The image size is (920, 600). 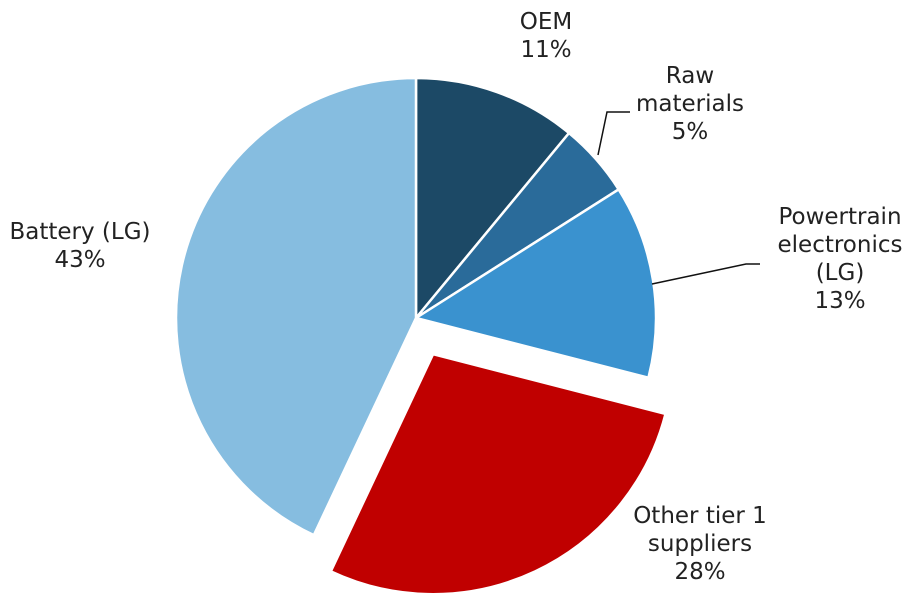 What do you see at coordinates (546, 22) in the screenshot?
I see `category-label: OEM` at bounding box center [546, 22].